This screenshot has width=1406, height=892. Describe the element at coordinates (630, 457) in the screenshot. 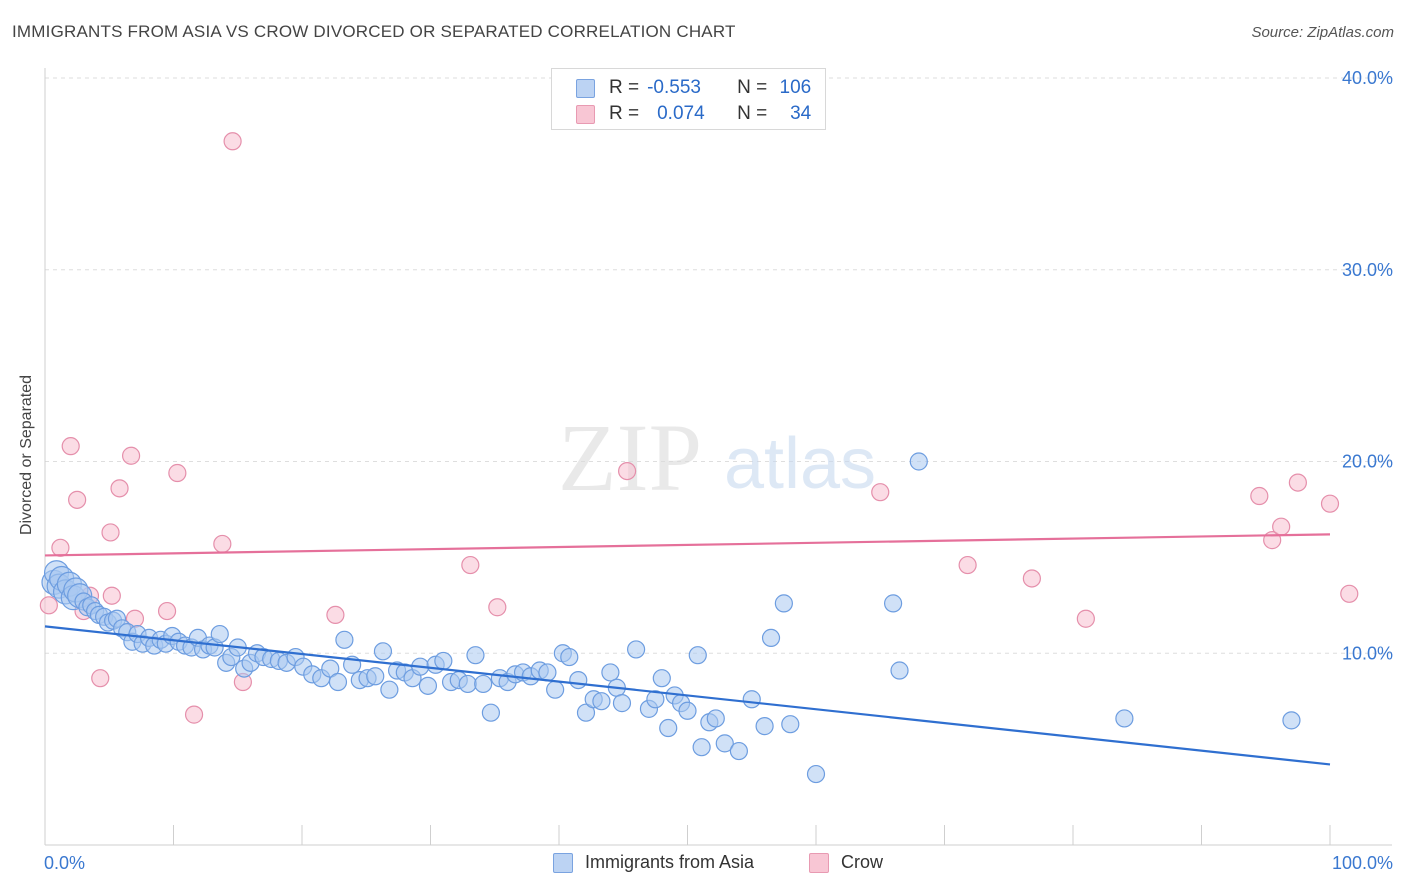

I see `watermark-zip: ZIP` at that location.